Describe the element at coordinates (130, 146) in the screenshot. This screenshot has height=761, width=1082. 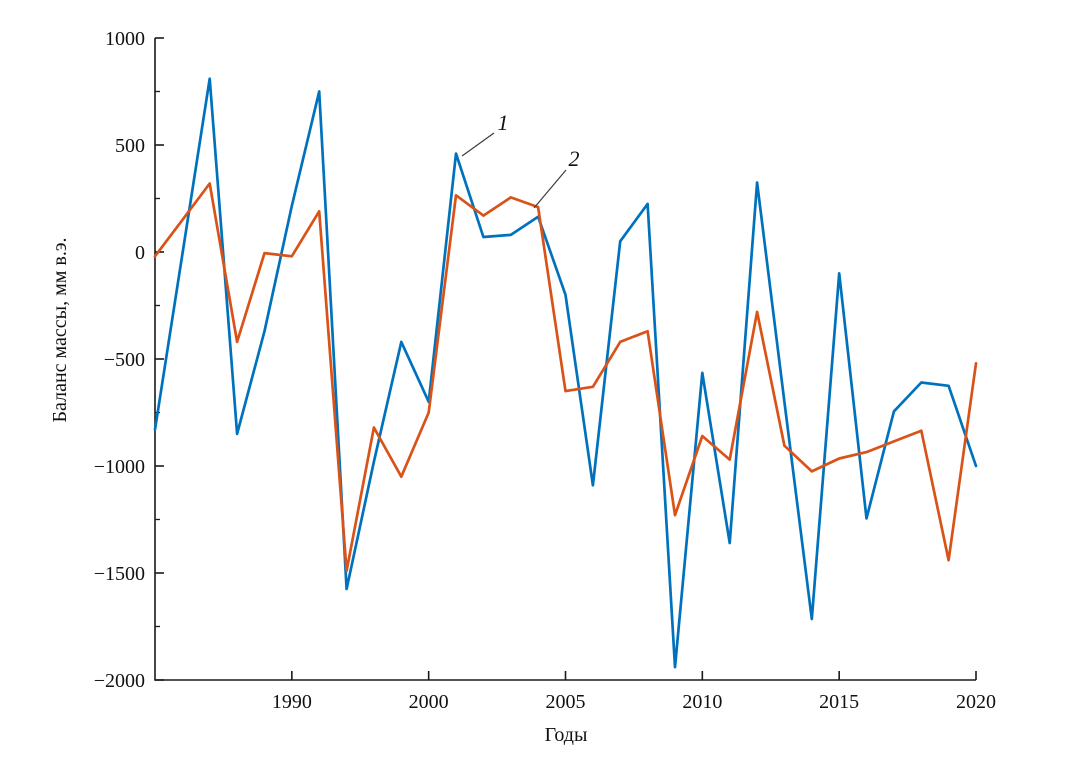
I see `y-tick-label: 500` at that location.